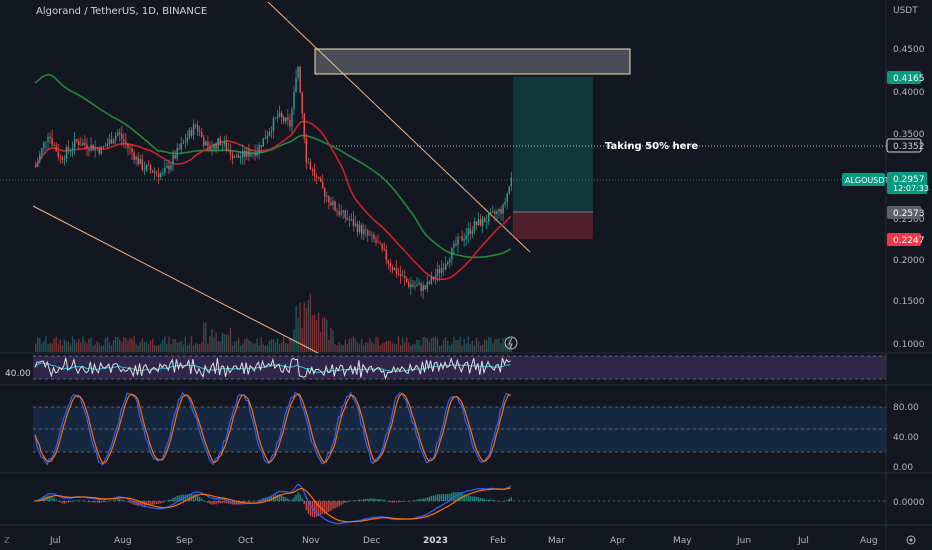  I want to click on stoch-d-line, so click(272, 428).